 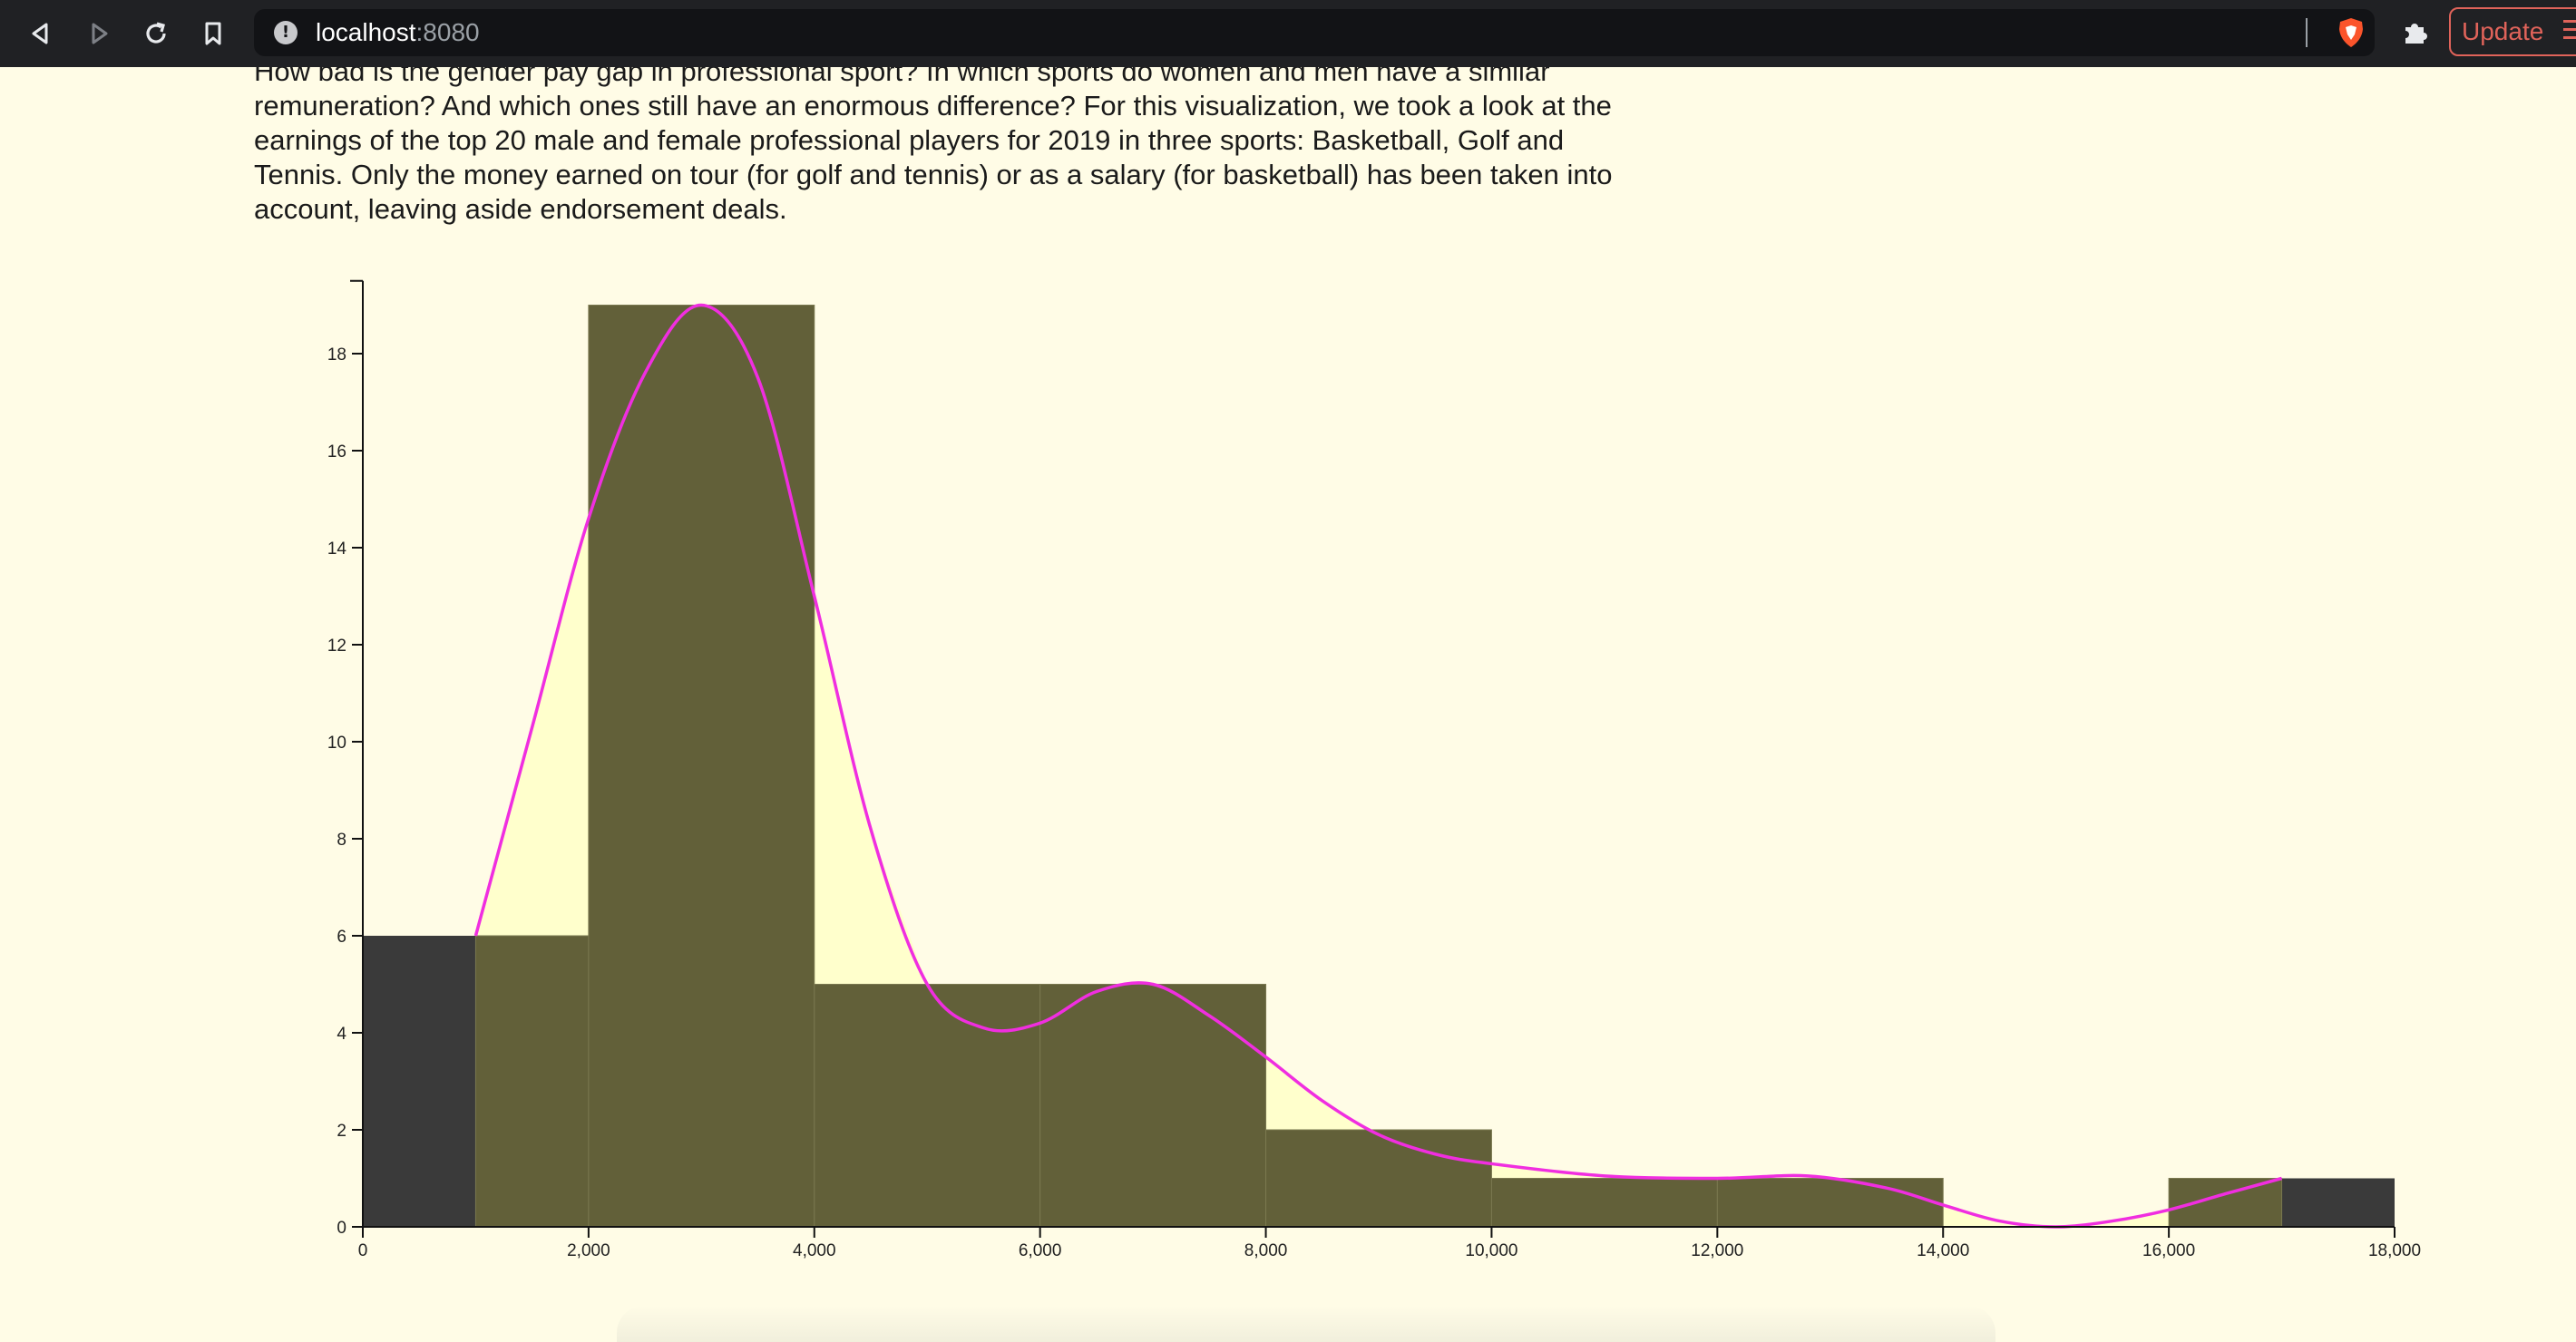 I want to click on x-tick-label-9: 18,000, so click(x=2394, y=1250).